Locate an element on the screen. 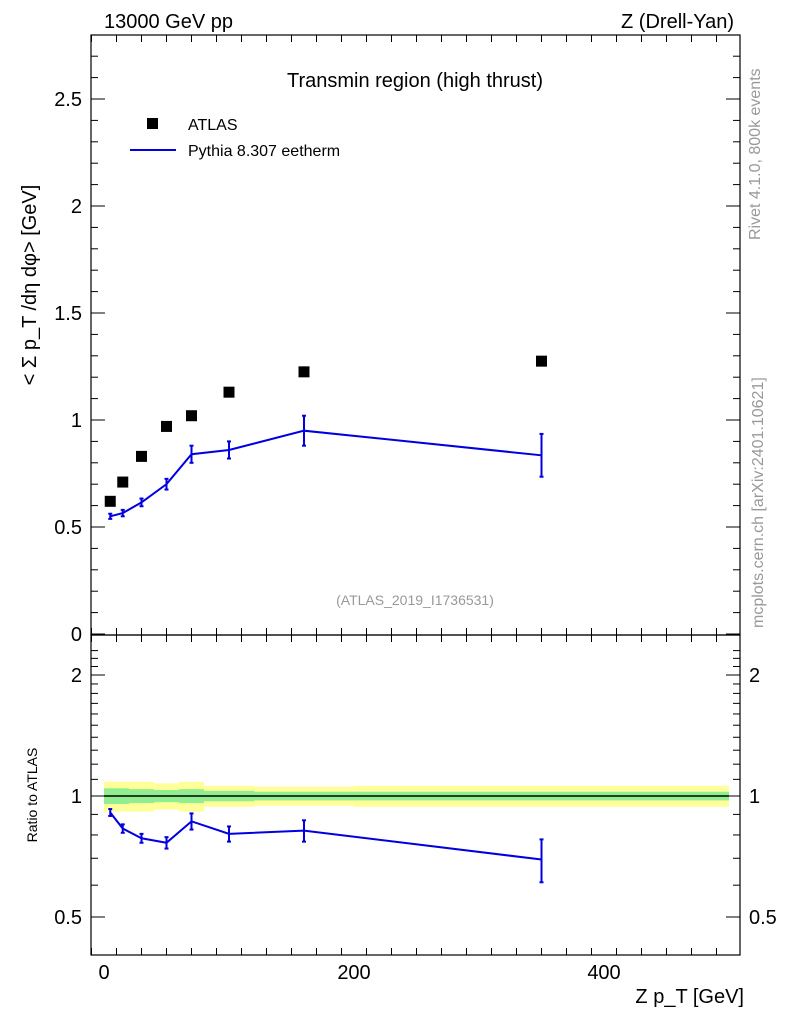 This screenshot has width=786, height=1024. main-ytick-label: 2 is located at coordinates (76, 207).